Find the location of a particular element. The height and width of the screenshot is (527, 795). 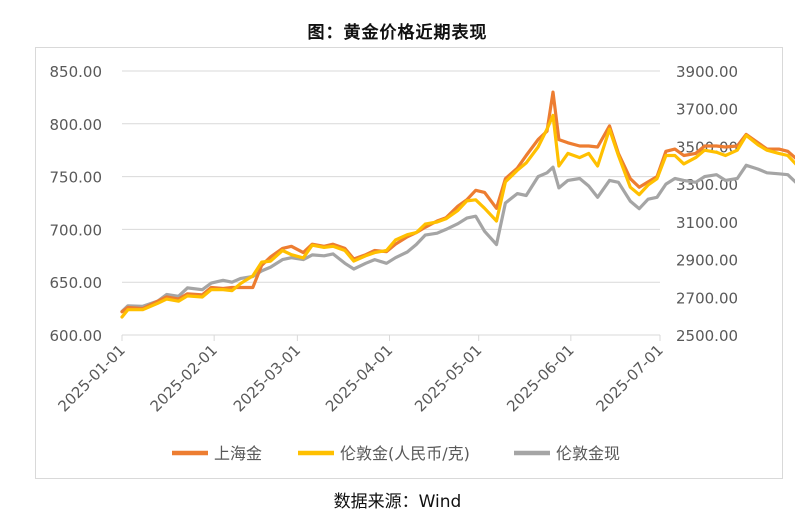

legend-label: 上海金 is located at coordinates (238, 453).